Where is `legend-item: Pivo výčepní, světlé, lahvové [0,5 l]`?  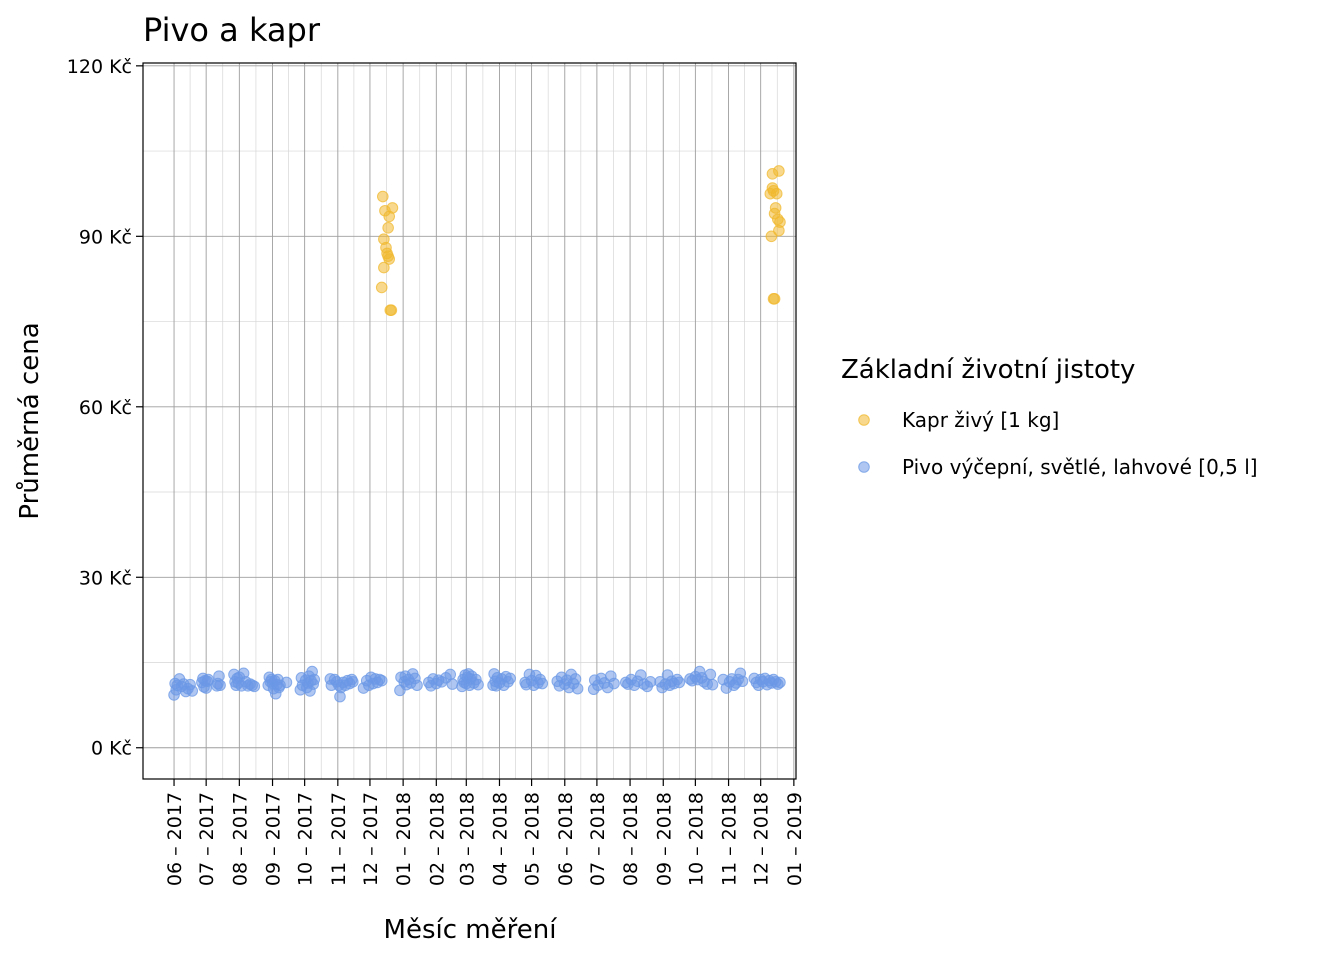 legend-item: Pivo výčepní, světlé, lahvové [0,5 l] is located at coordinates (1058, 467).